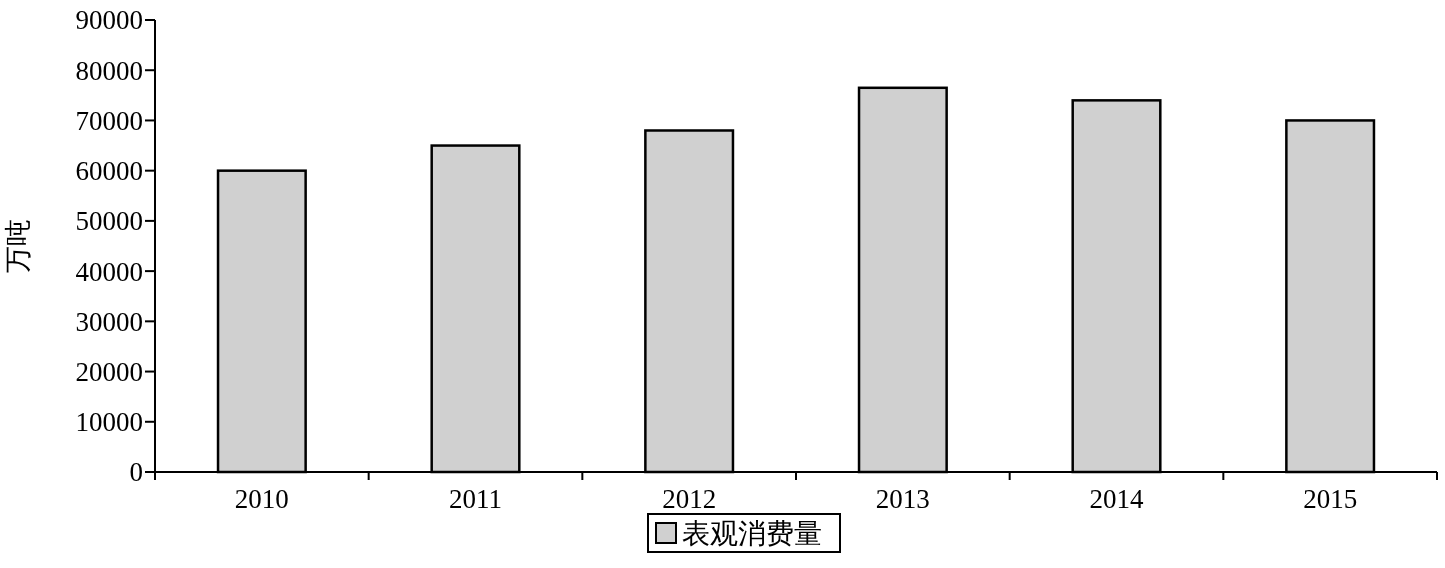 Image resolution: width=1445 pixels, height=568 pixels. What do you see at coordinates (109, 422) in the screenshot?
I see `y-tick-label: 10000` at bounding box center [109, 422].